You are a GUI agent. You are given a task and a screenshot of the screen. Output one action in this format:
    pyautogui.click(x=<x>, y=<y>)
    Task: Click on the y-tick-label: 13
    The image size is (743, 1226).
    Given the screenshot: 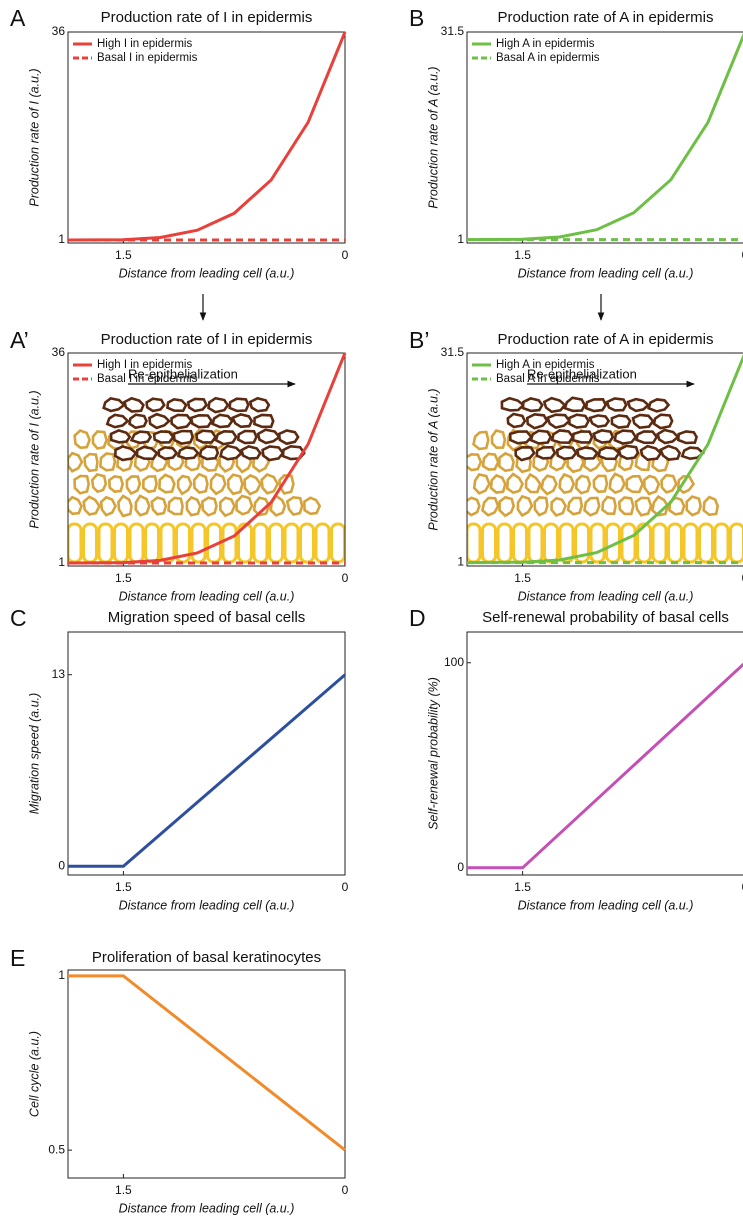 What is the action you would take?
    pyautogui.click(x=59, y=674)
    